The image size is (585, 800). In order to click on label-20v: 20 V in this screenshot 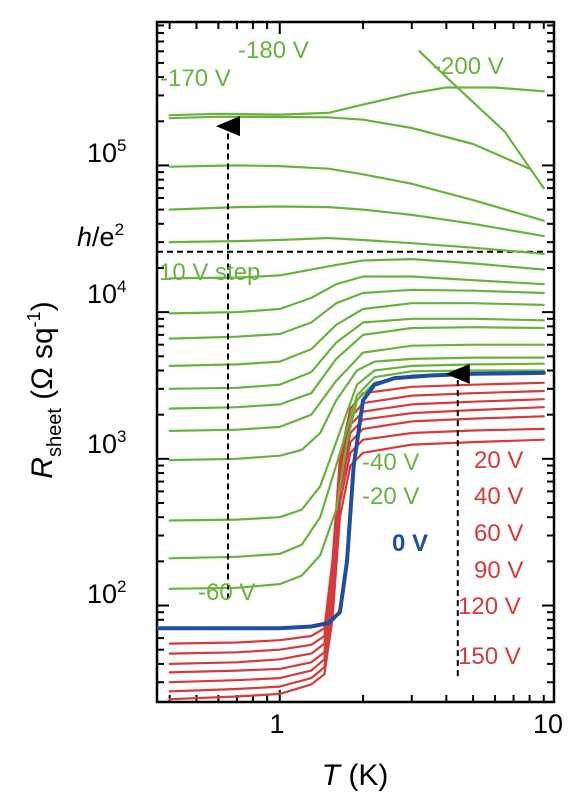, I will do `click(498, 460)`.